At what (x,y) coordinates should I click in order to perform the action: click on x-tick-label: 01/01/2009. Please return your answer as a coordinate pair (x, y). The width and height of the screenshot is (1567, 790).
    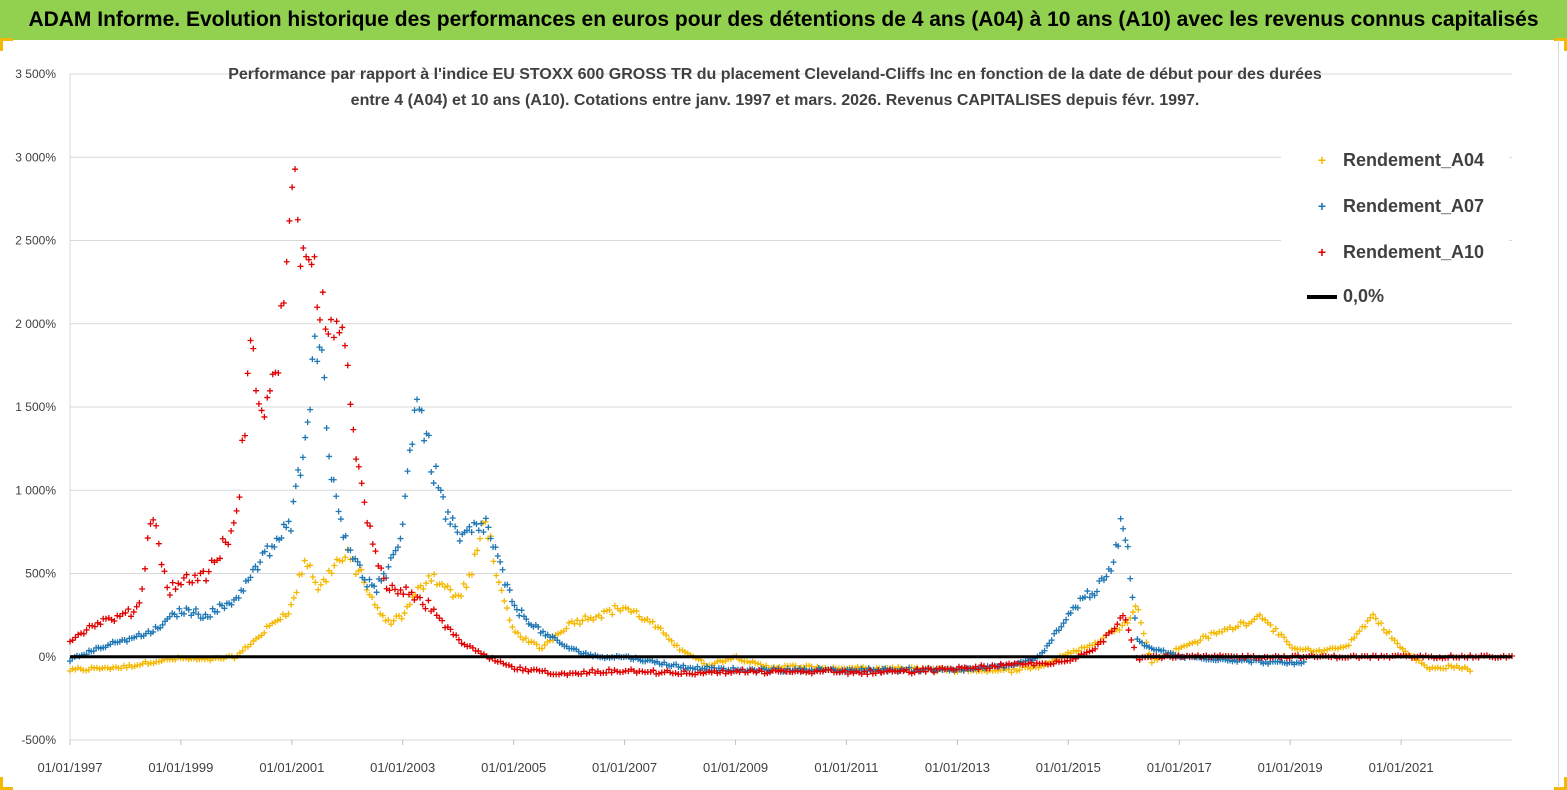
    Looking at the image, I should click on (735, 767).